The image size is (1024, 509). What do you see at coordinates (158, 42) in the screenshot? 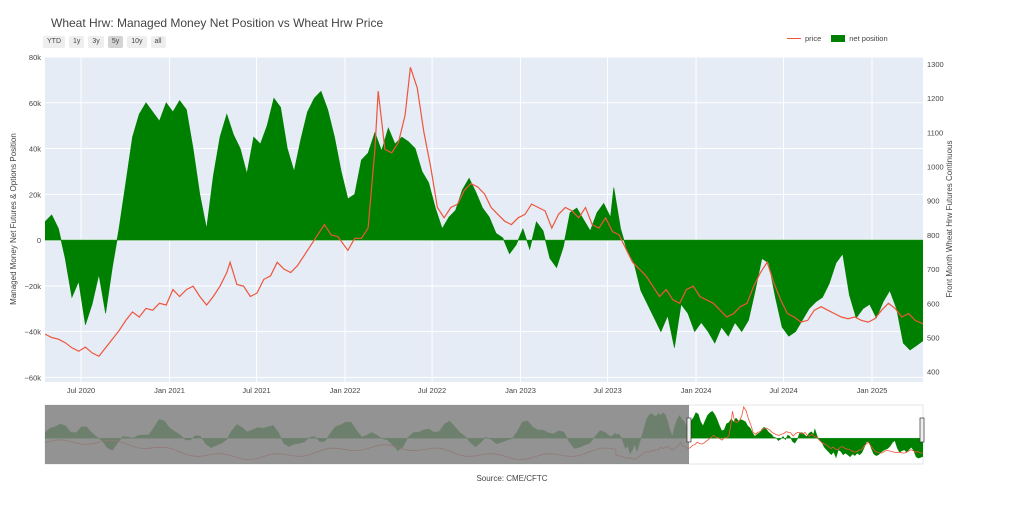
I see `range-button-all: all` at bounding box center [158, 42].